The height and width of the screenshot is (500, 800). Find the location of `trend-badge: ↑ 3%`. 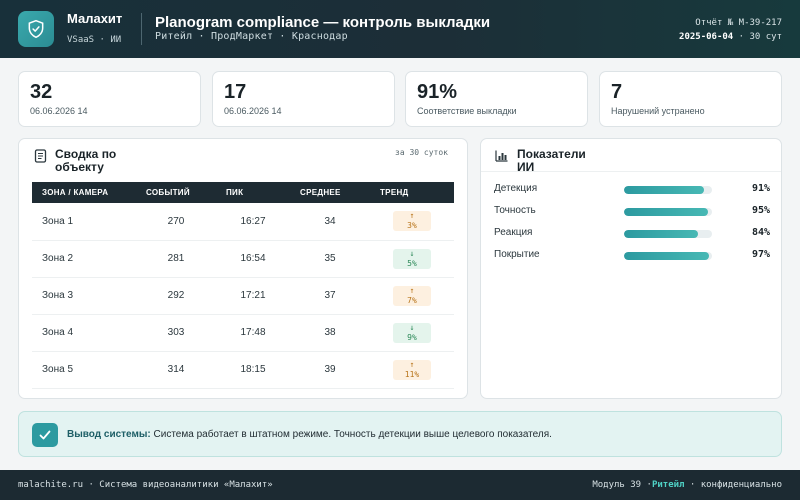

trend-badge: ↑ 3% is located at coordinates (412, 221).